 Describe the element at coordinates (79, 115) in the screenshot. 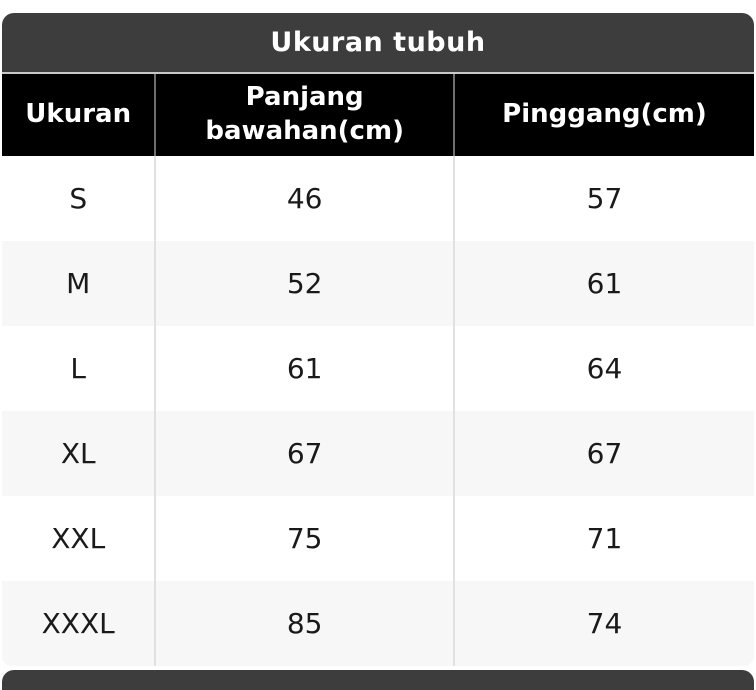

I see `col-header-ukuran: Ukuran` at that location.